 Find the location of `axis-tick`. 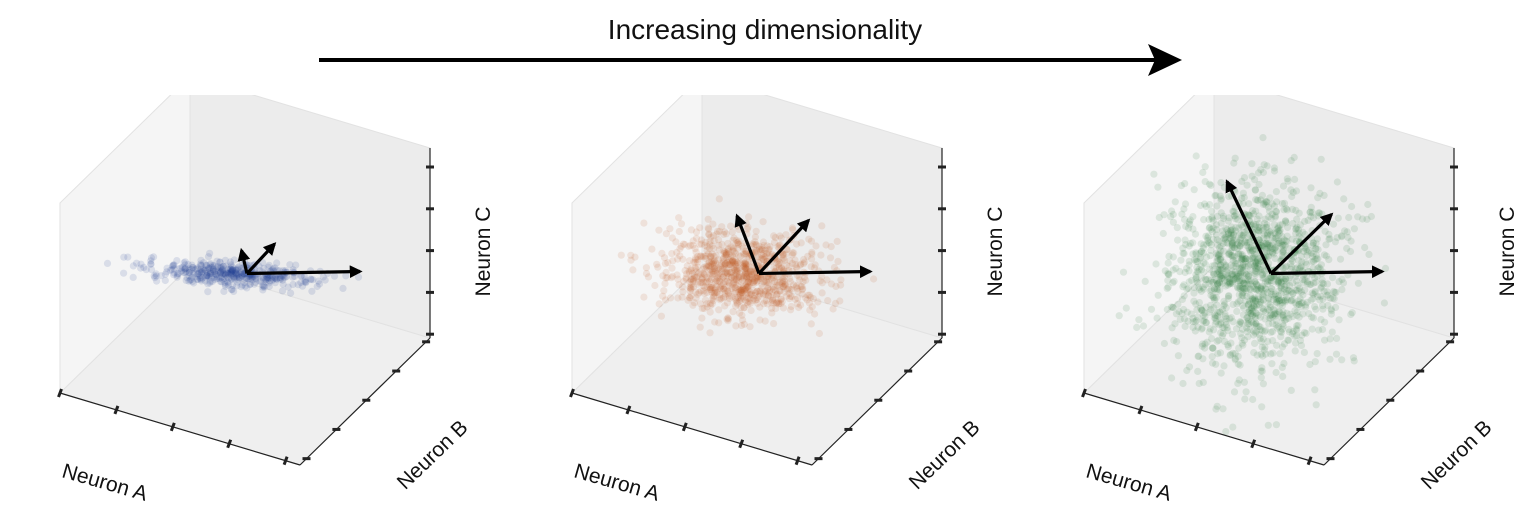

axis-tick is located at coordinates (116, 410).